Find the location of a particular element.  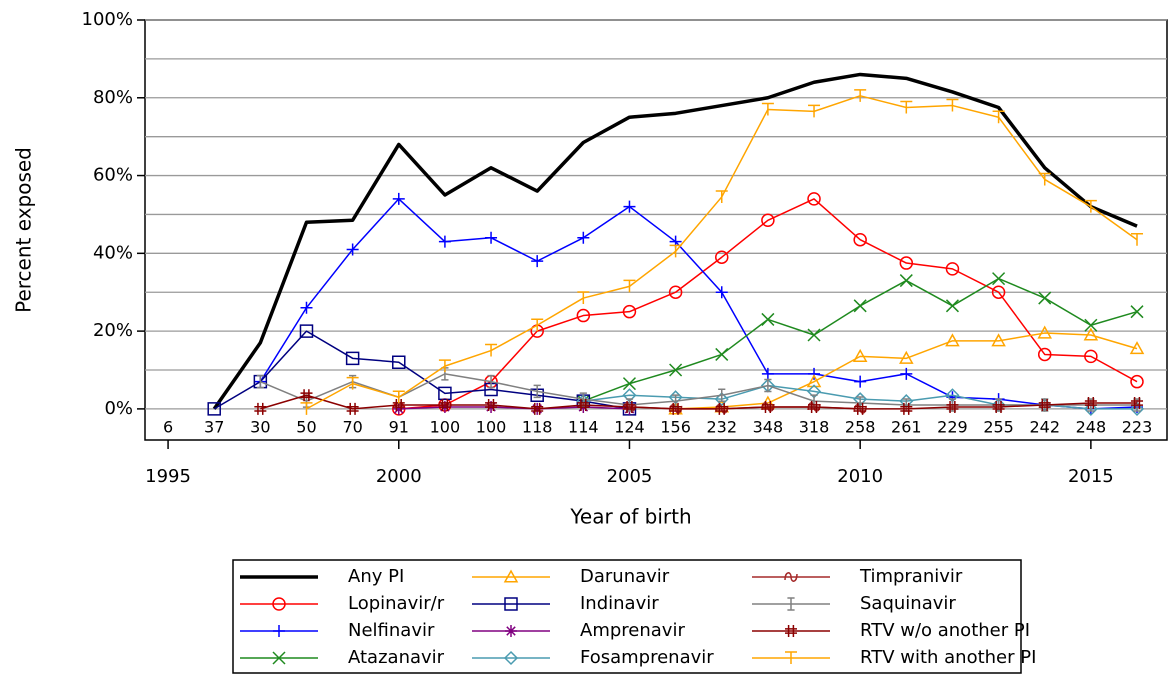

count-label: 258 is located at coordinates (860, 426).